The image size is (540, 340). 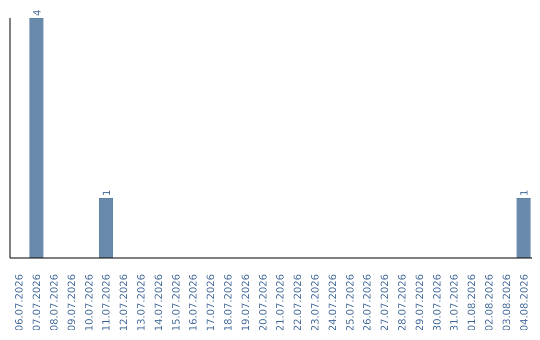 What do you see at coordinates (246, 303) in the screenshot?
I see `x-tick-label: 19.07.2026` at bounding box center [246, 303].